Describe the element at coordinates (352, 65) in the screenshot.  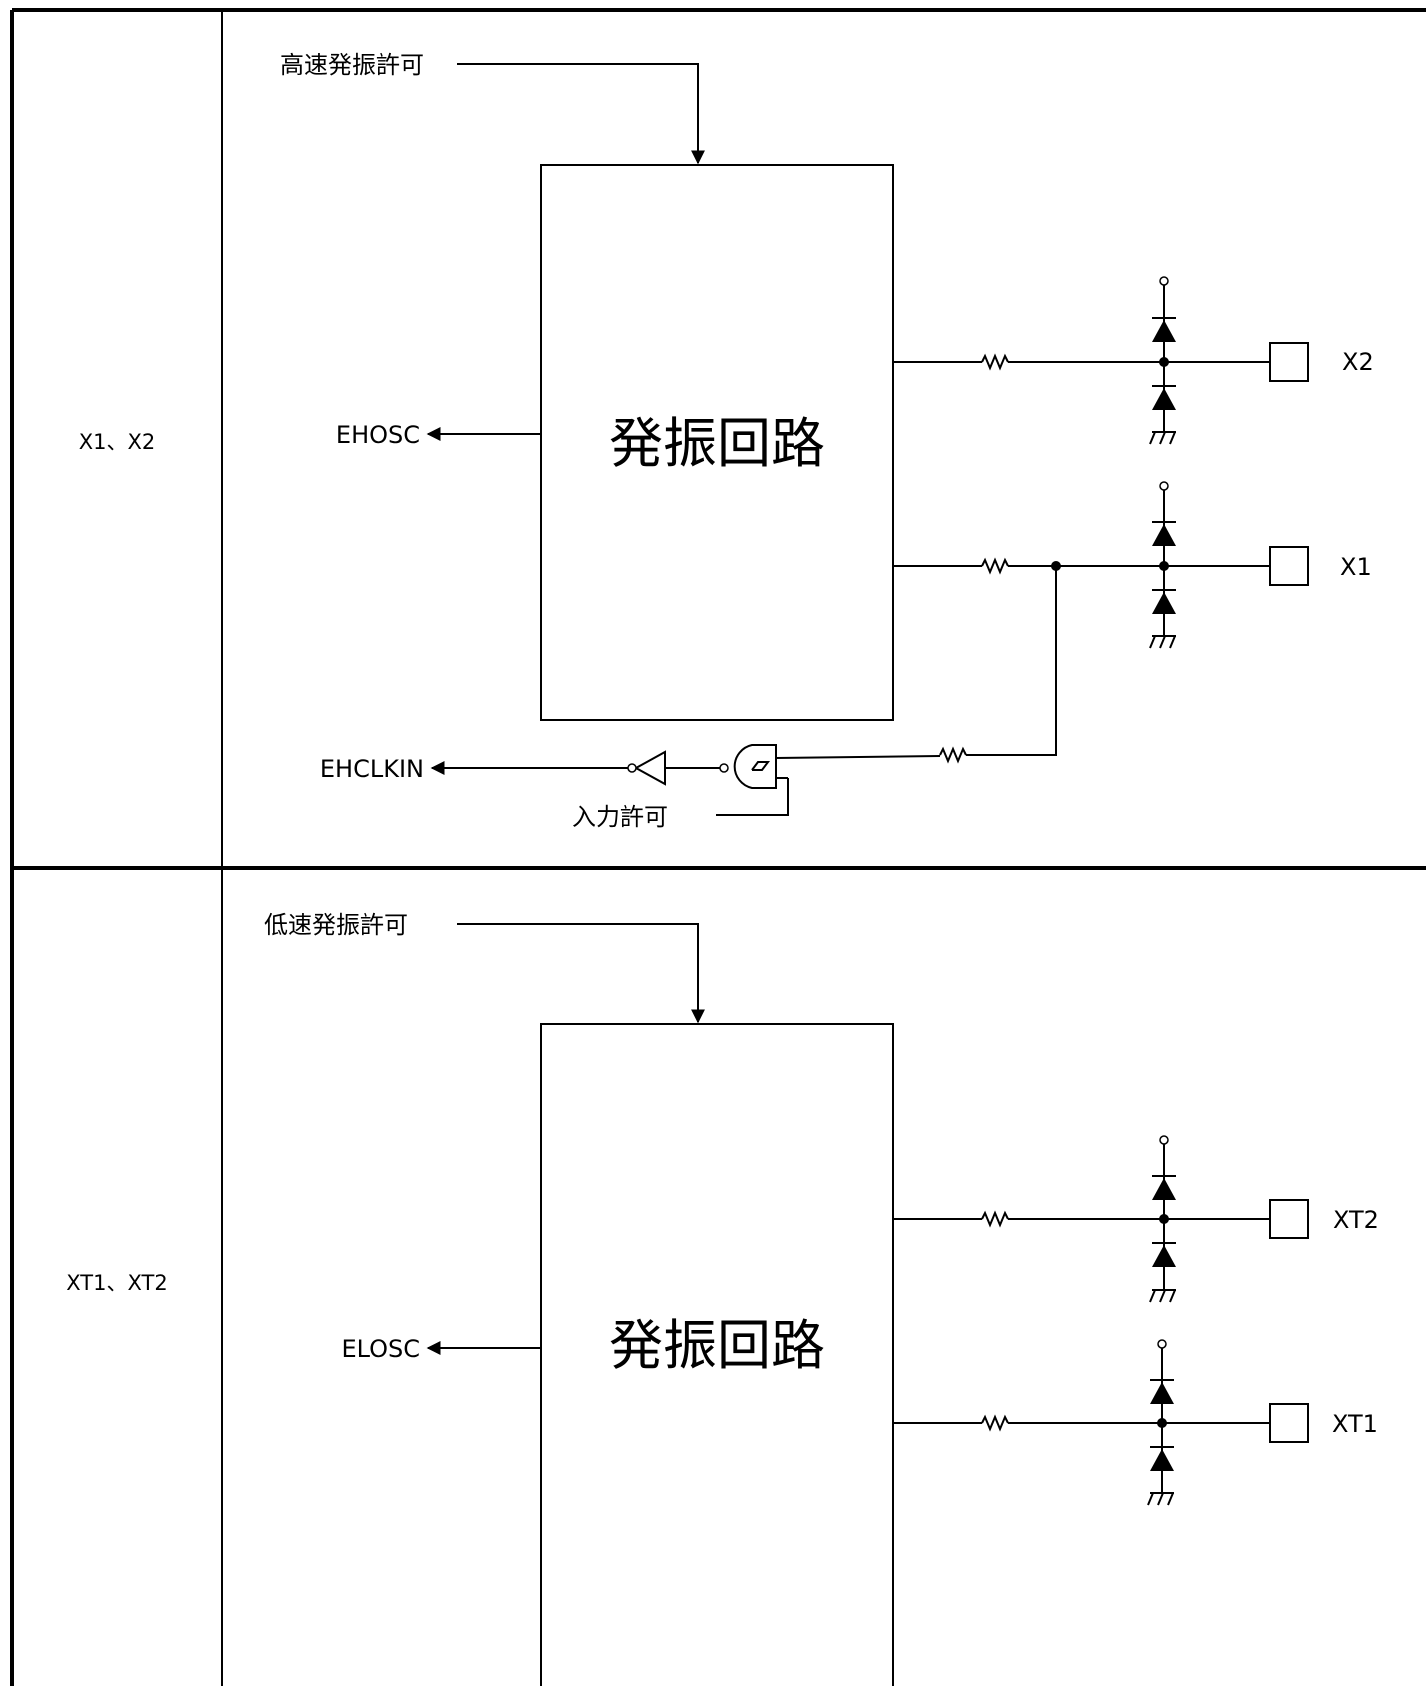
I see `high-speed-enable-label: 高速発振許可` at that location.